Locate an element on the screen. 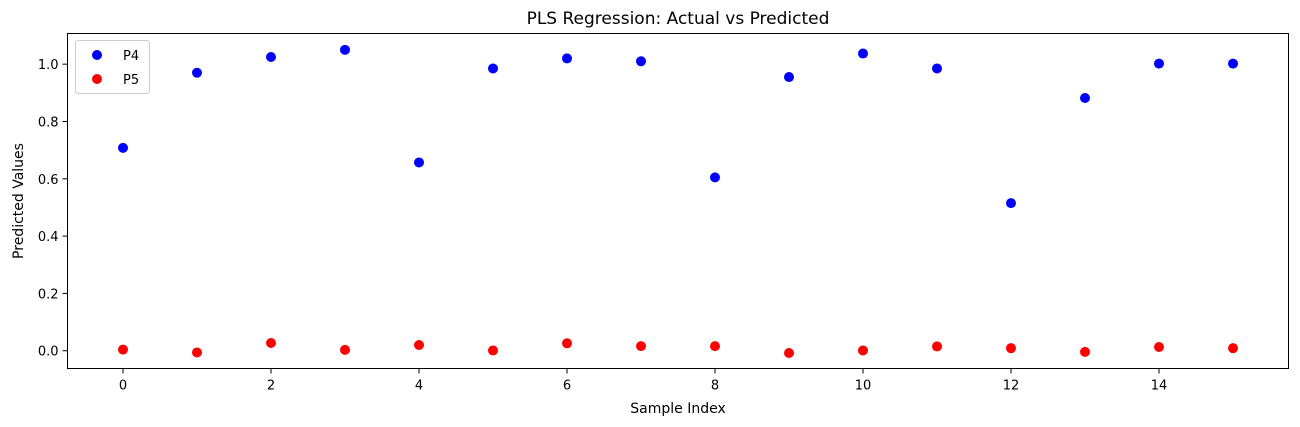 This screenshot has height=427, width=1300. x-axis: 0 2 4 6 8 10 12 14 is located at coordinates (643, 381).